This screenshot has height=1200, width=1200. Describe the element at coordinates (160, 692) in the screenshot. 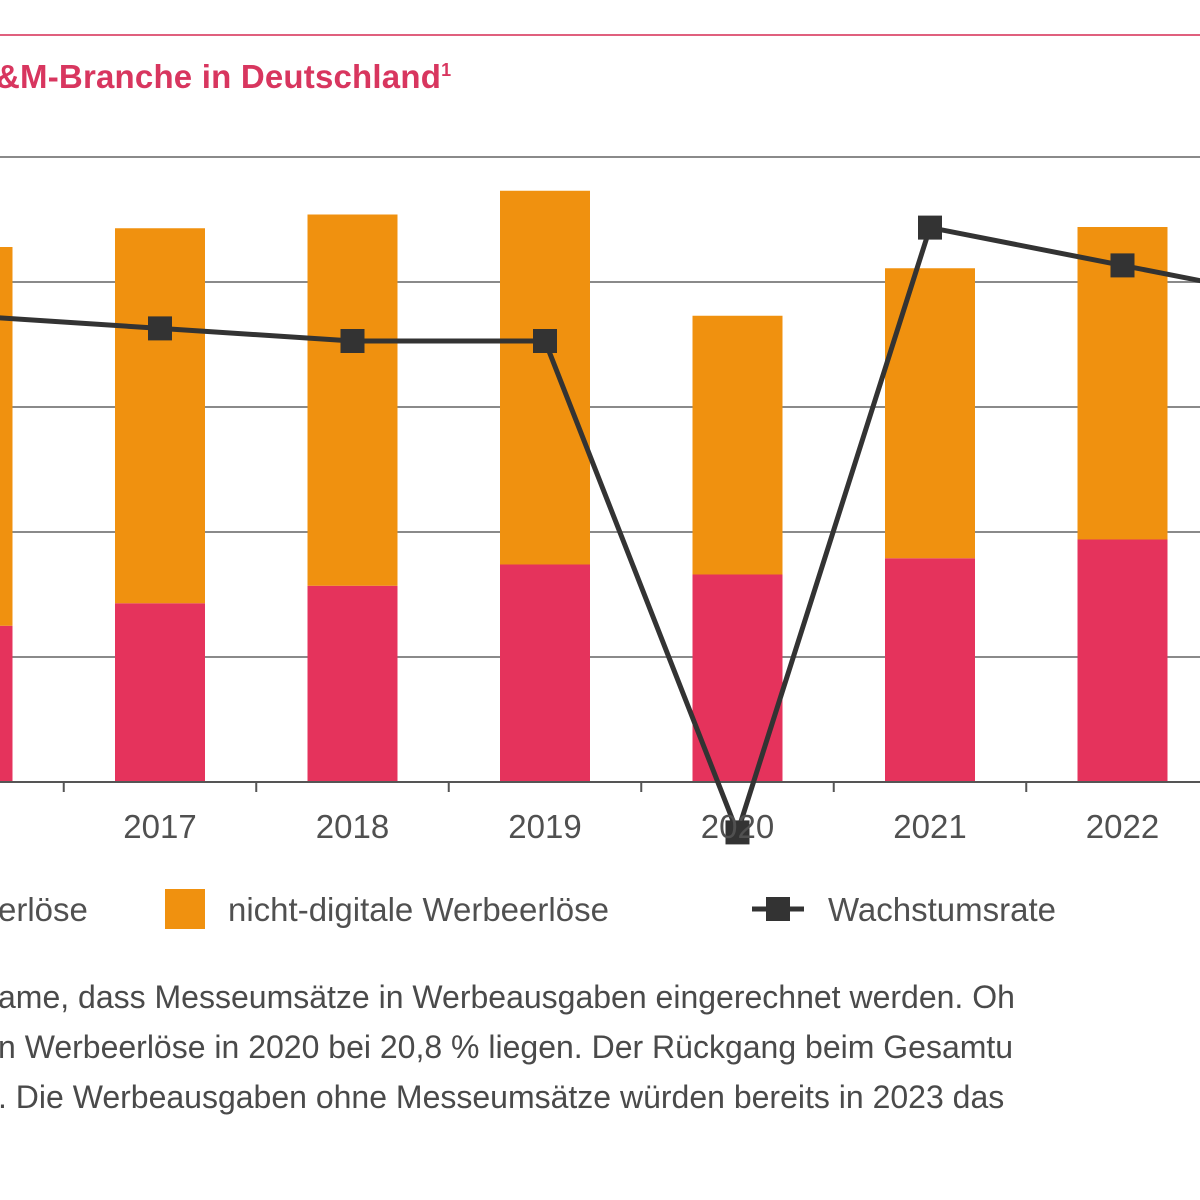

I see `bar-digital-2017` at that location.